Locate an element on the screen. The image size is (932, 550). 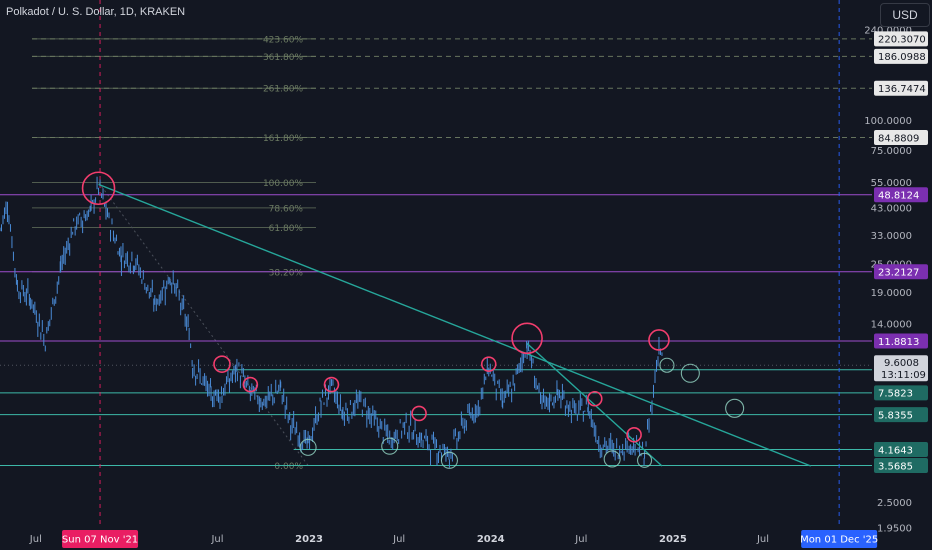
fib-label: 361.80% is located at coordinates (283, 58).